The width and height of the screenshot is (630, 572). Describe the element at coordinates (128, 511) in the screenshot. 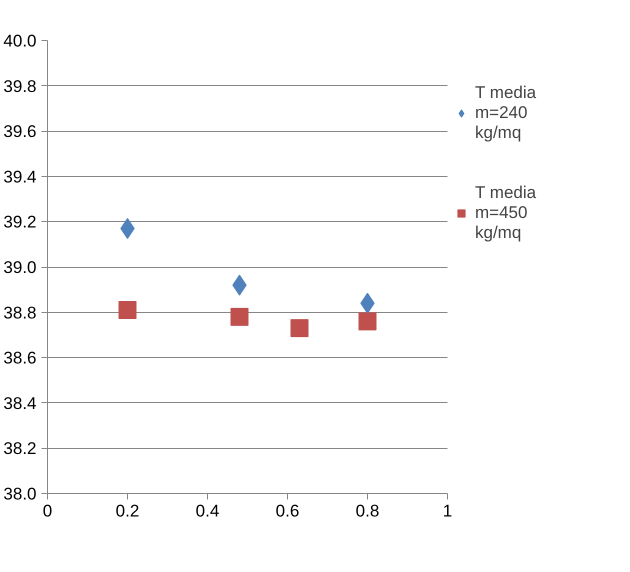

I see `x-tick-label: 0.2` at that location.